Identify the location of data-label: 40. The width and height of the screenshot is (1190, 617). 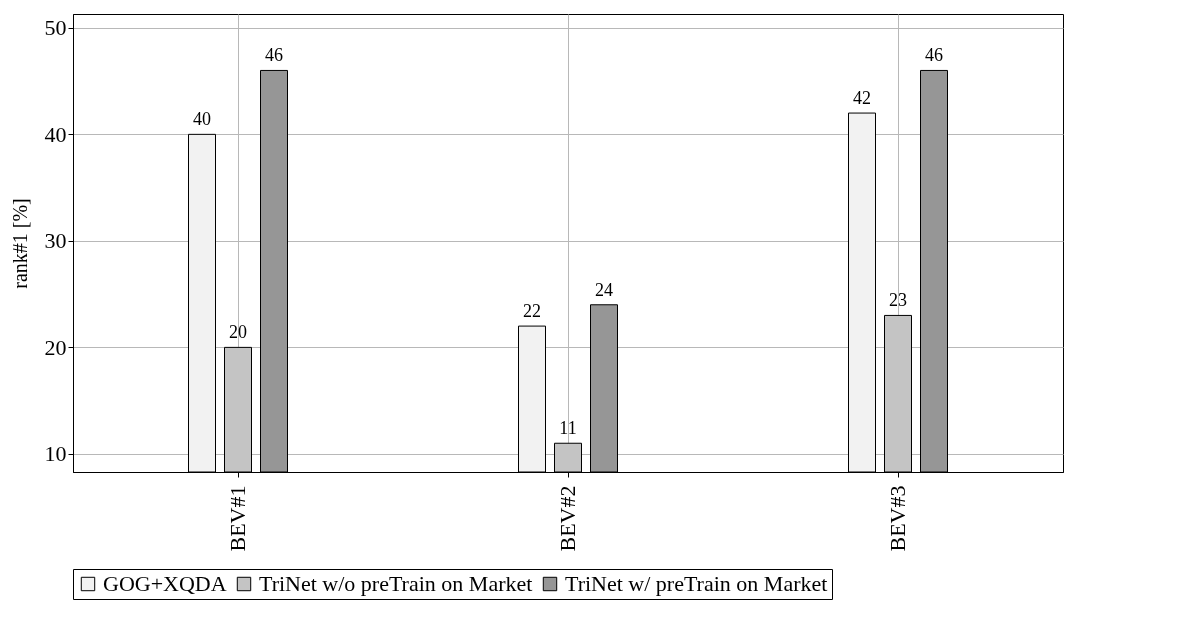
(202, 119).